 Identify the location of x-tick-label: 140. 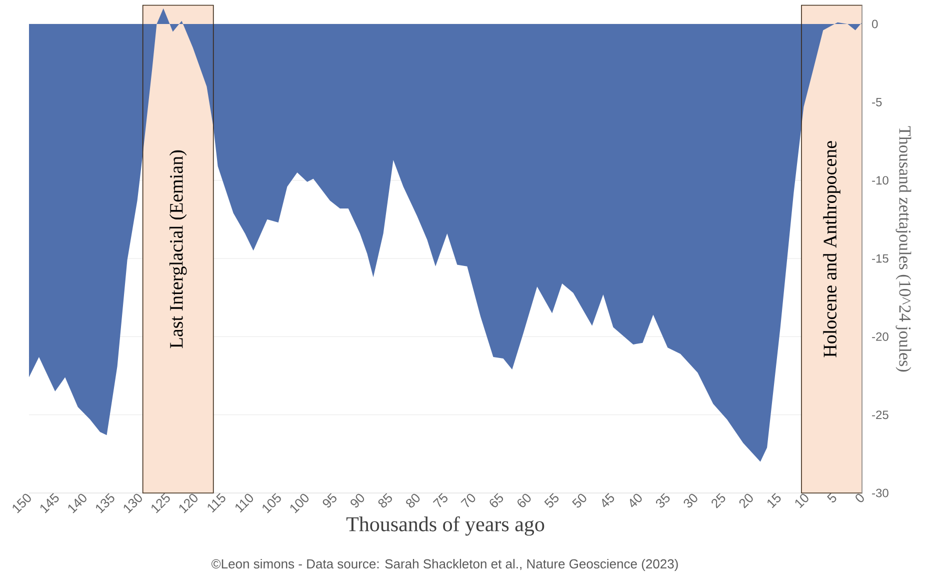
(77, 504).